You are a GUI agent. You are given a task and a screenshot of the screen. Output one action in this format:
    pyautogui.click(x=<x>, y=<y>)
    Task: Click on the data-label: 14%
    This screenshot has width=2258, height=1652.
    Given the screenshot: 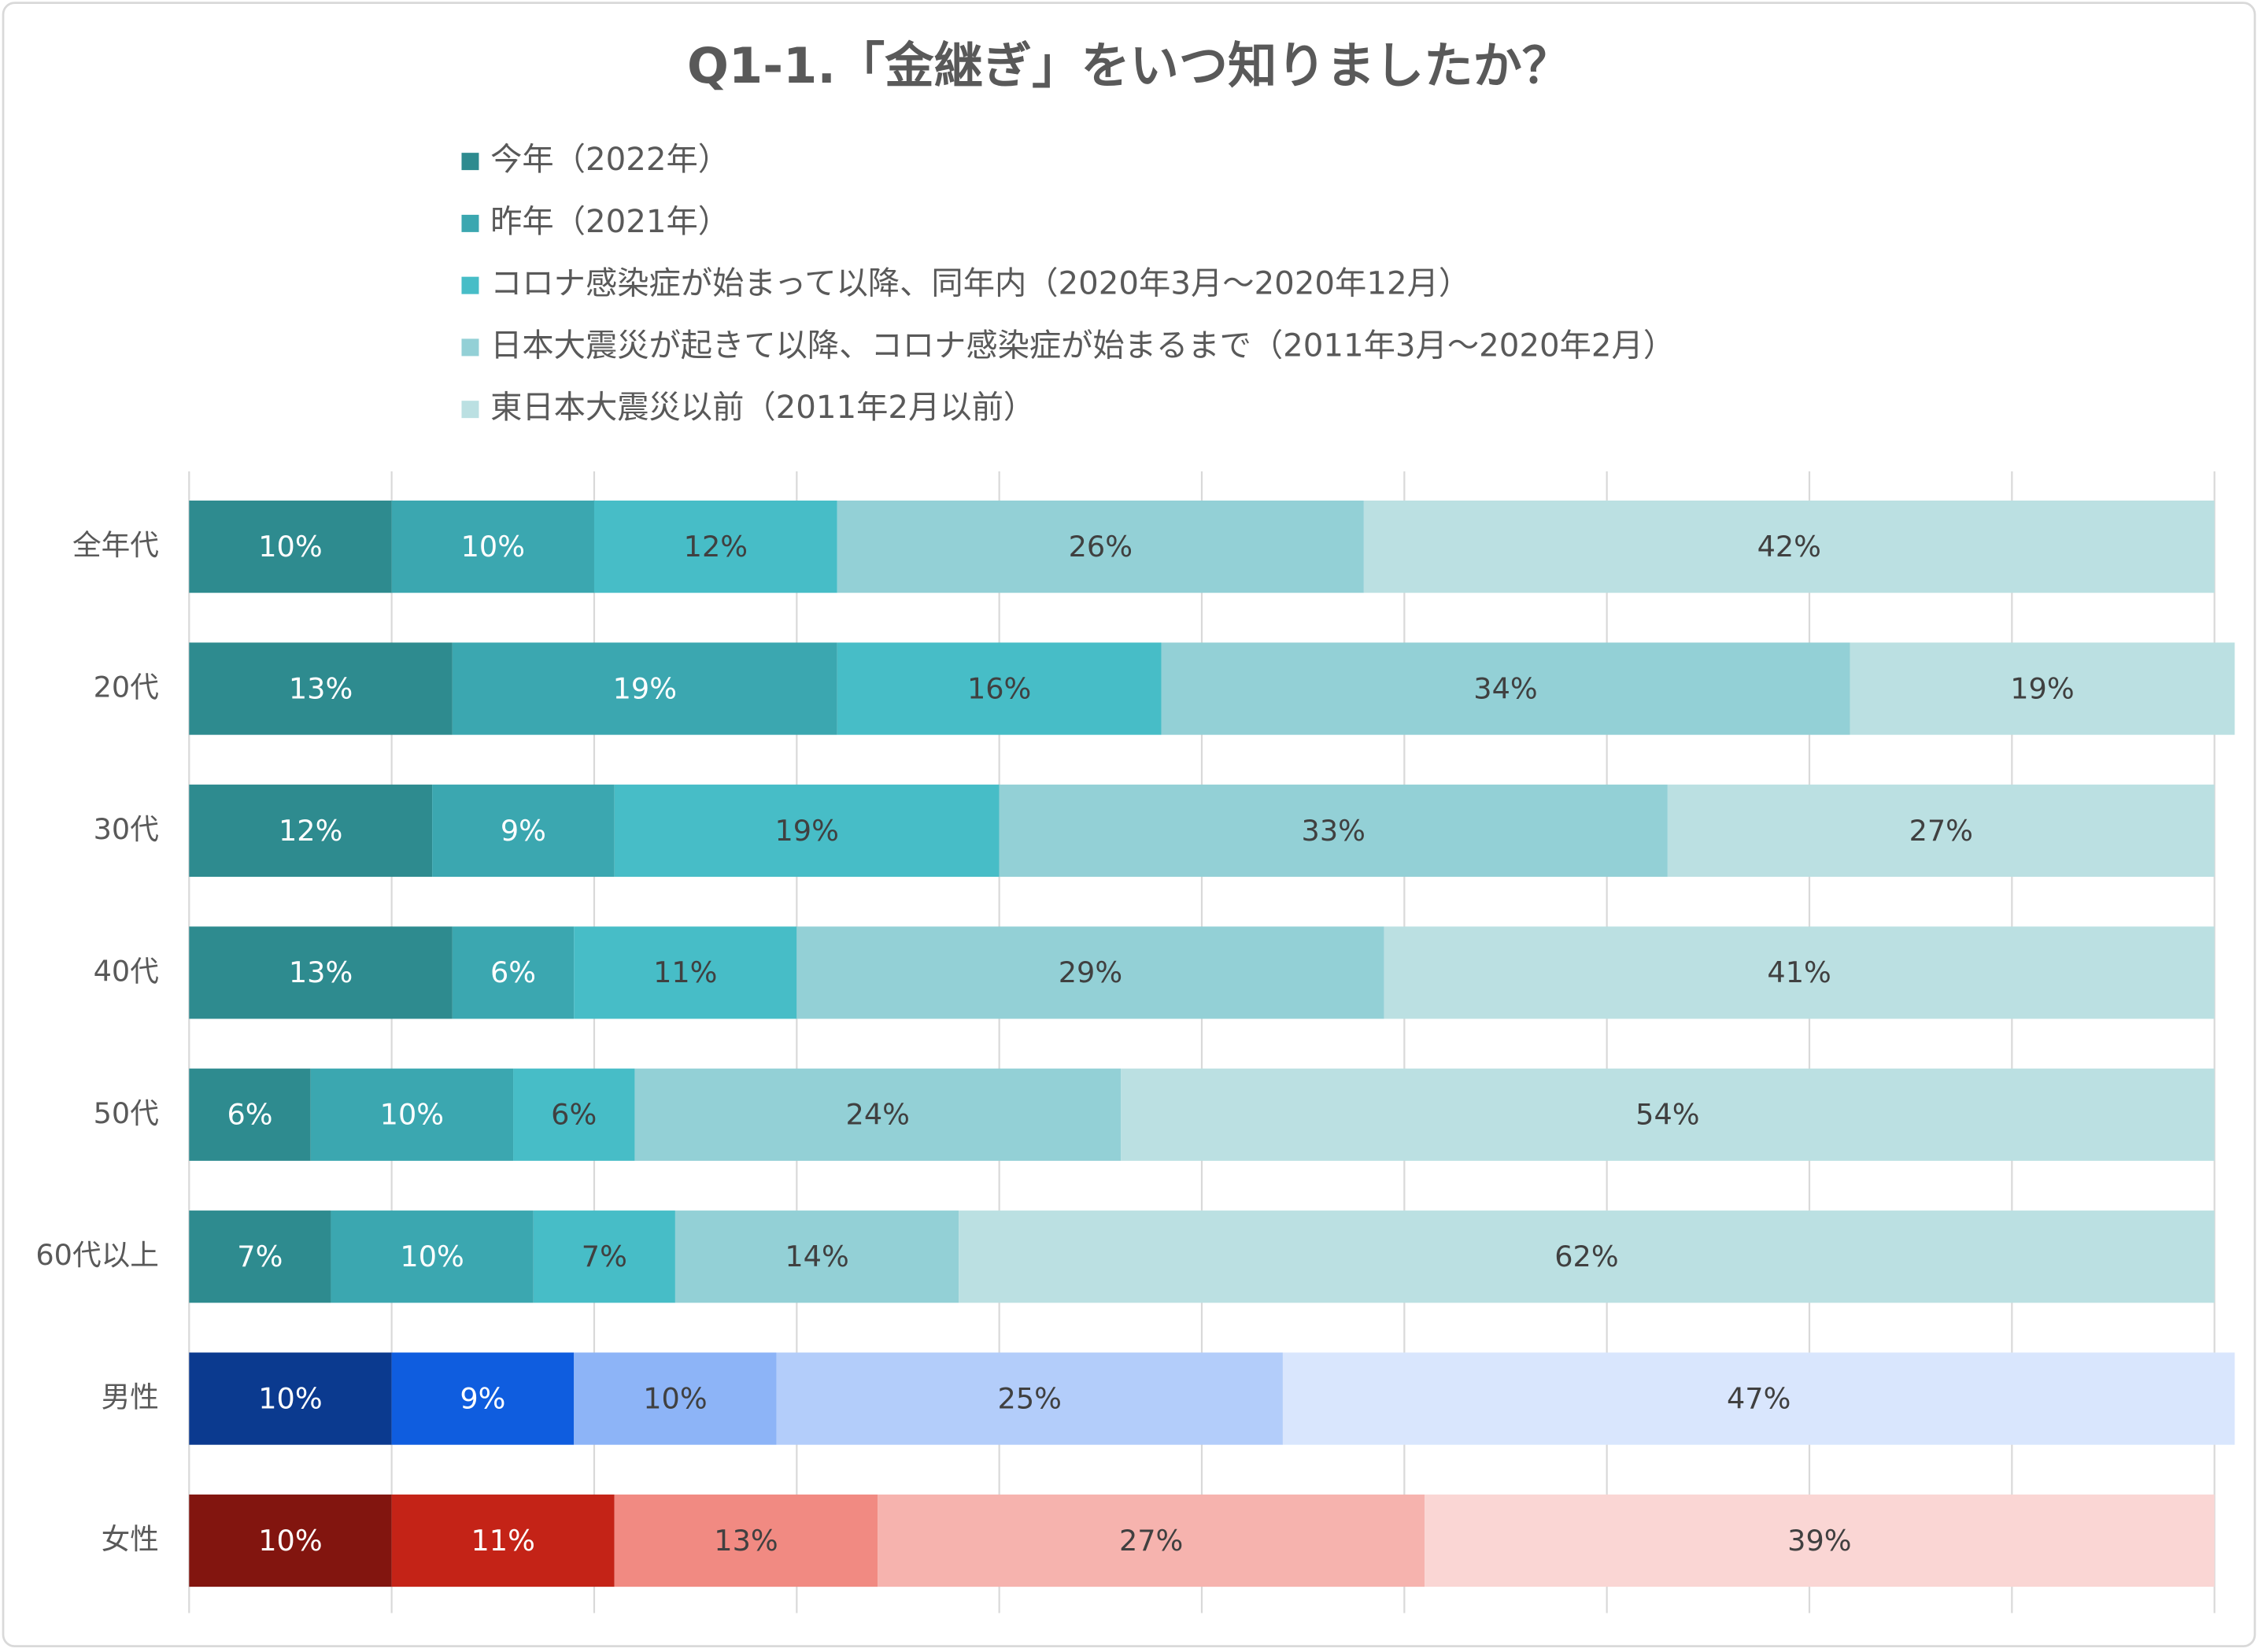 What is the action you would take?
    pyautogui.click(x=816, y=1257)
    